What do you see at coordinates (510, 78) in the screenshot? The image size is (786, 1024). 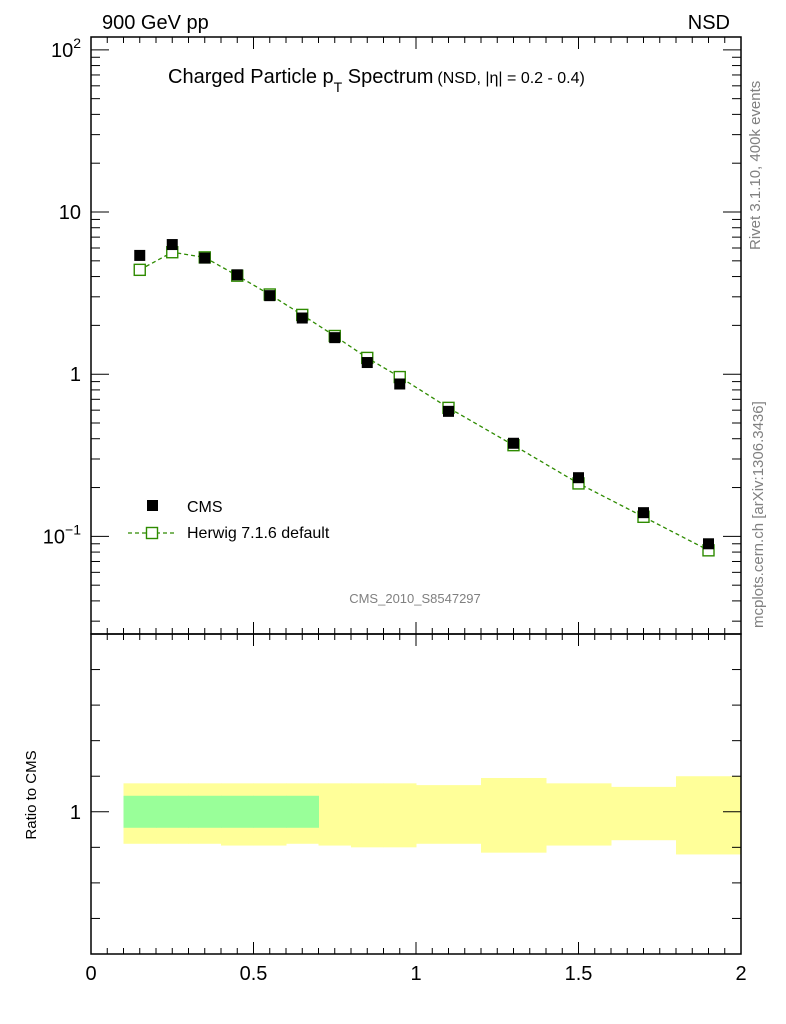 I see `title-qualifier: (NSD, |η| = 0.2 - 0.4)` at bounding box center [510, 78].